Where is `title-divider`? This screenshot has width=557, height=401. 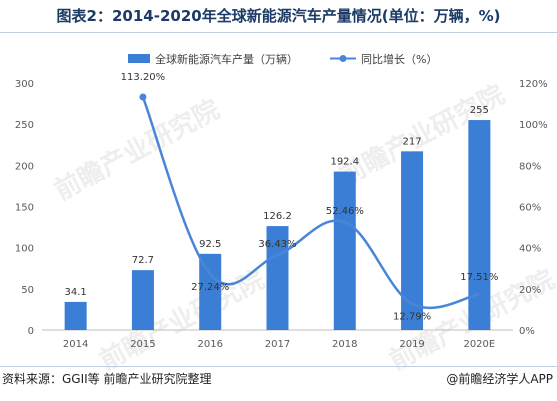 title-divider is located at coordinates (278, 32).